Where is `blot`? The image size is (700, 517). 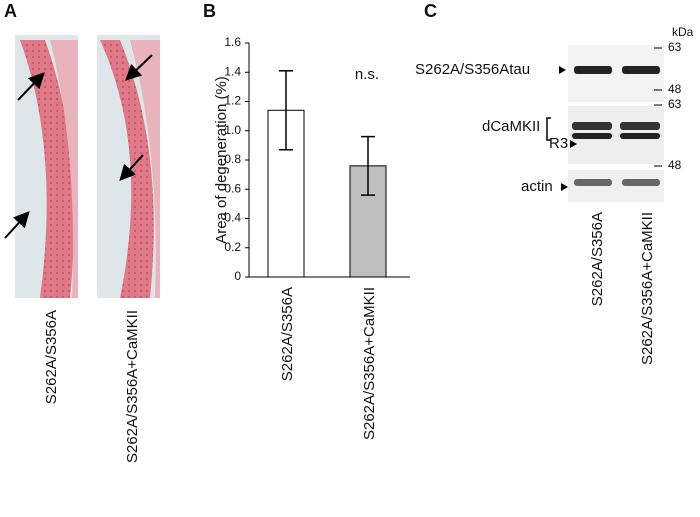
blot is located at coordinates (616, 123).